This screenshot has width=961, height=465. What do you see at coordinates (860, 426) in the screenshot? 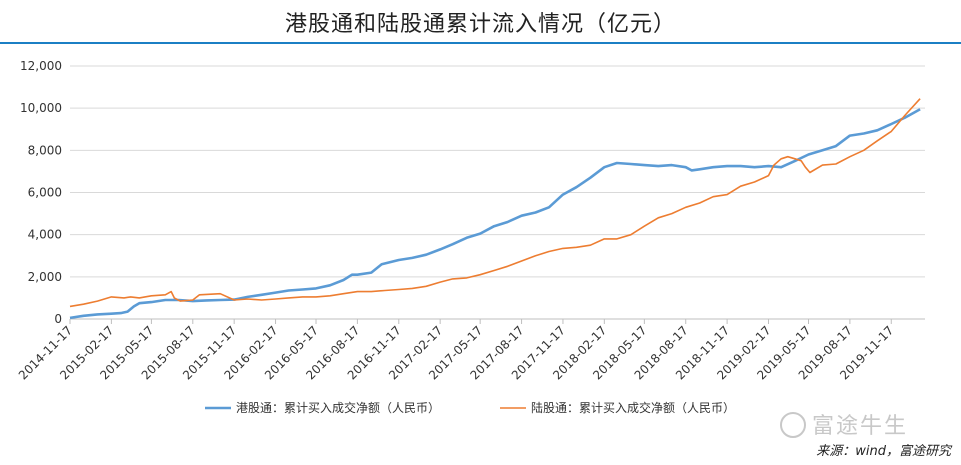
I see `watermark-text: 富途牛生` at bounding box center [860, 426].